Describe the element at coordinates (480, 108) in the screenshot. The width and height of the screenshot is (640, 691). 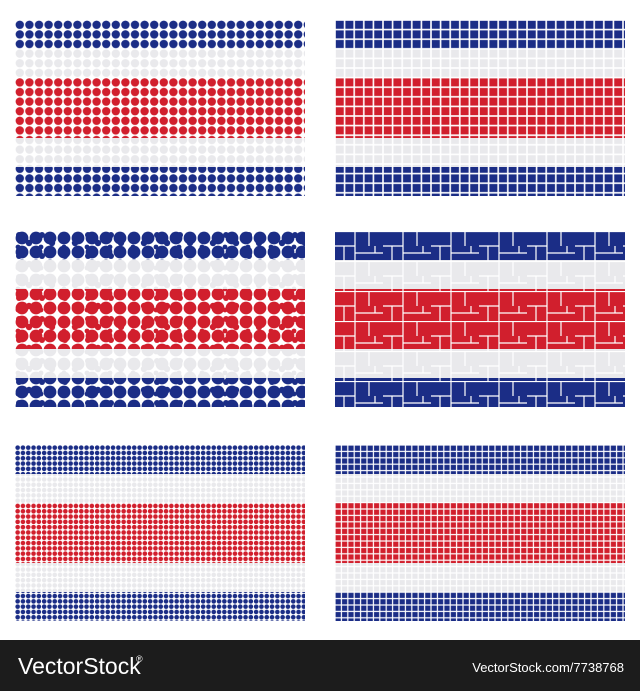
I see `flag-squares` at that location.